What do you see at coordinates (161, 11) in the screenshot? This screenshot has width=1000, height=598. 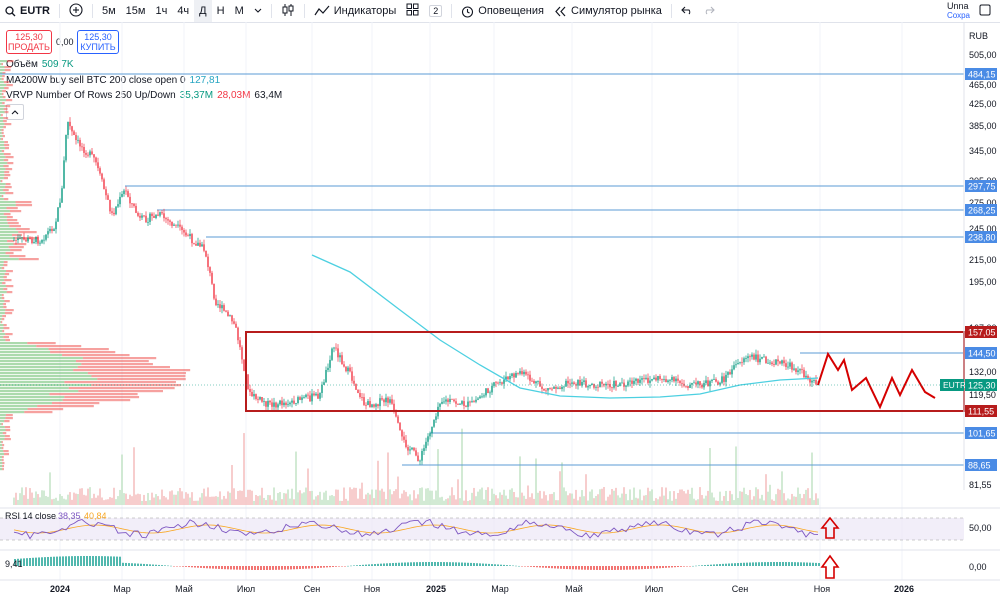 I see `interval-1h: 1ч` at bounding box center [161, 11].